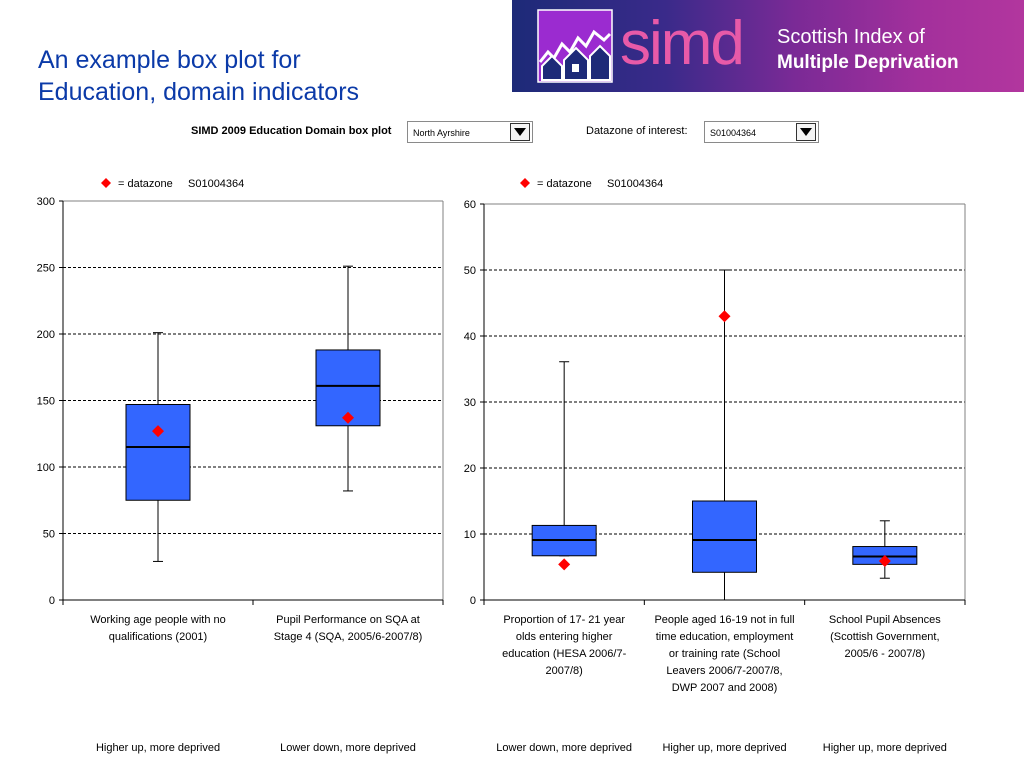 The width and height of the screenshot is (1024, 768). I want to click on y-tick-label: 150, so click(46, 402).